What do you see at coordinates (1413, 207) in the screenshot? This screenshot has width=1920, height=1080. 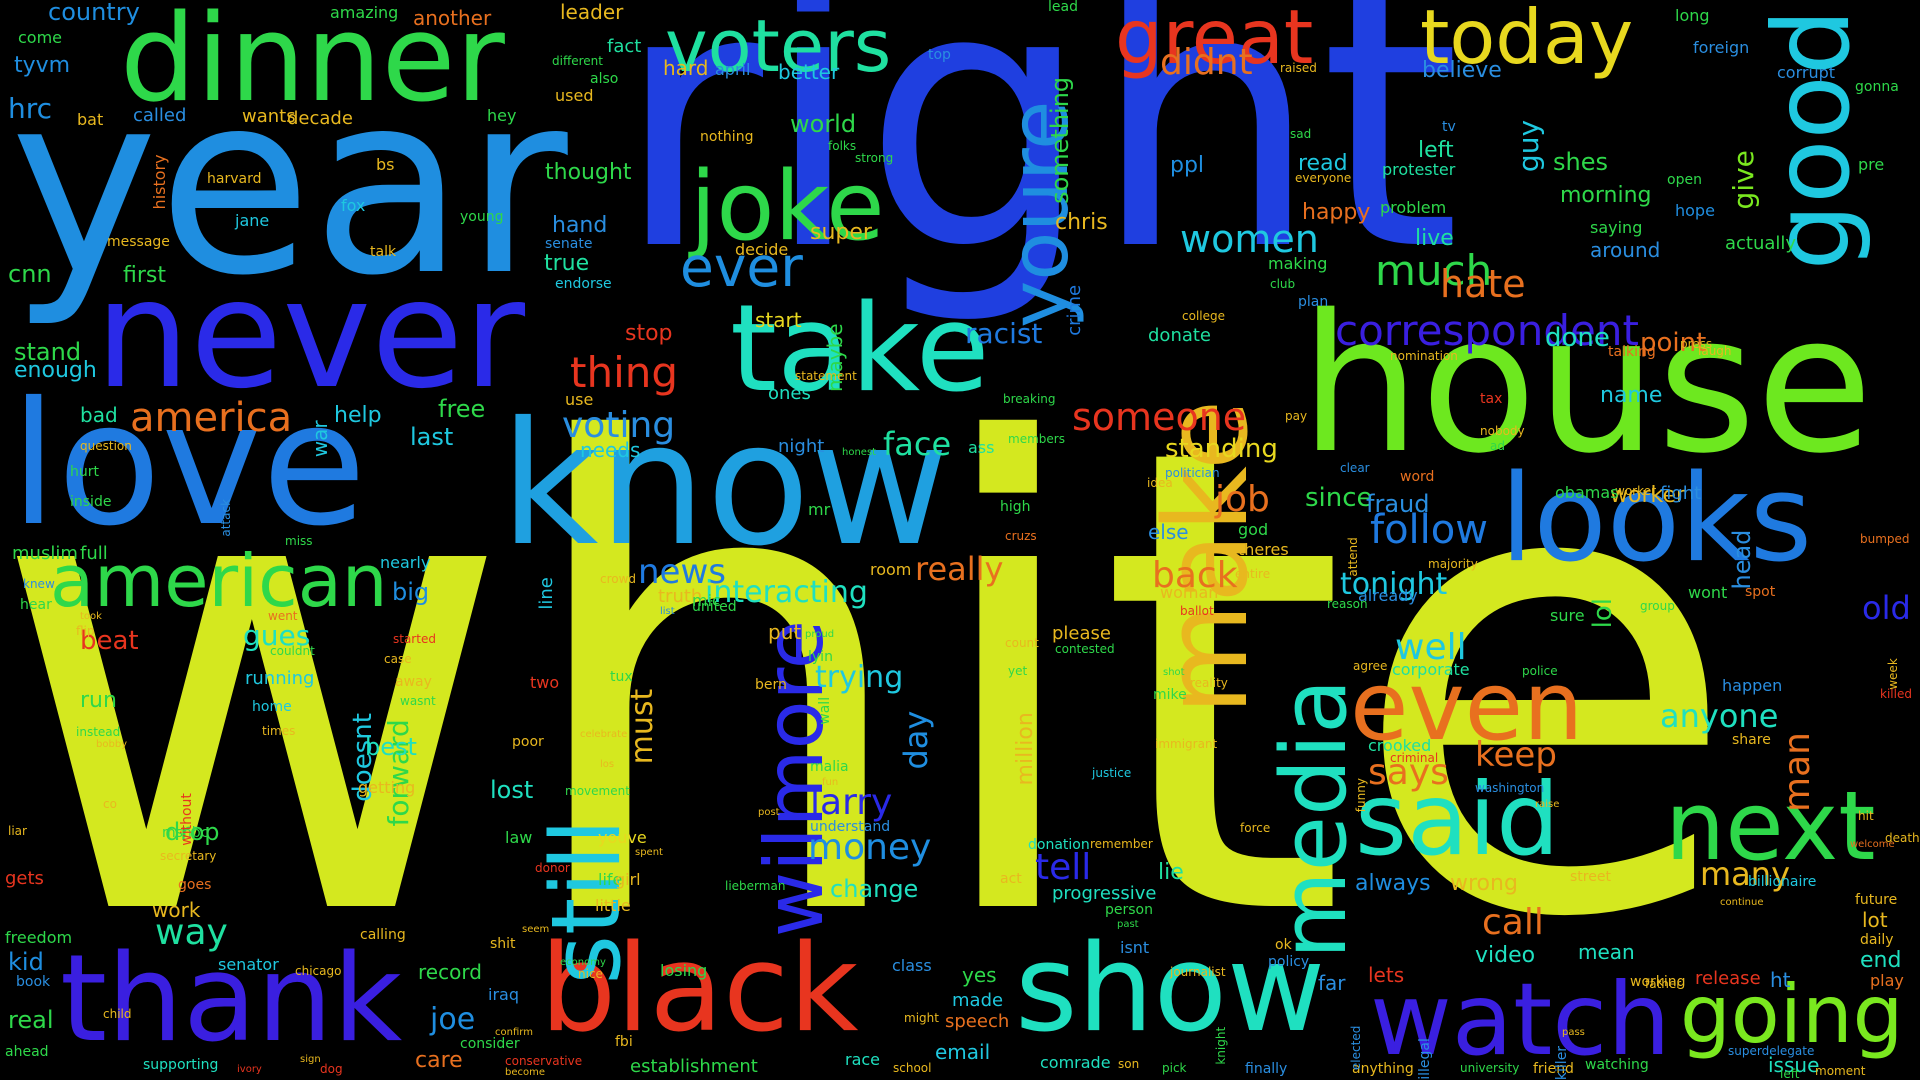 I see `cloud-word-265: problem` at bounding box center [1413, 207].